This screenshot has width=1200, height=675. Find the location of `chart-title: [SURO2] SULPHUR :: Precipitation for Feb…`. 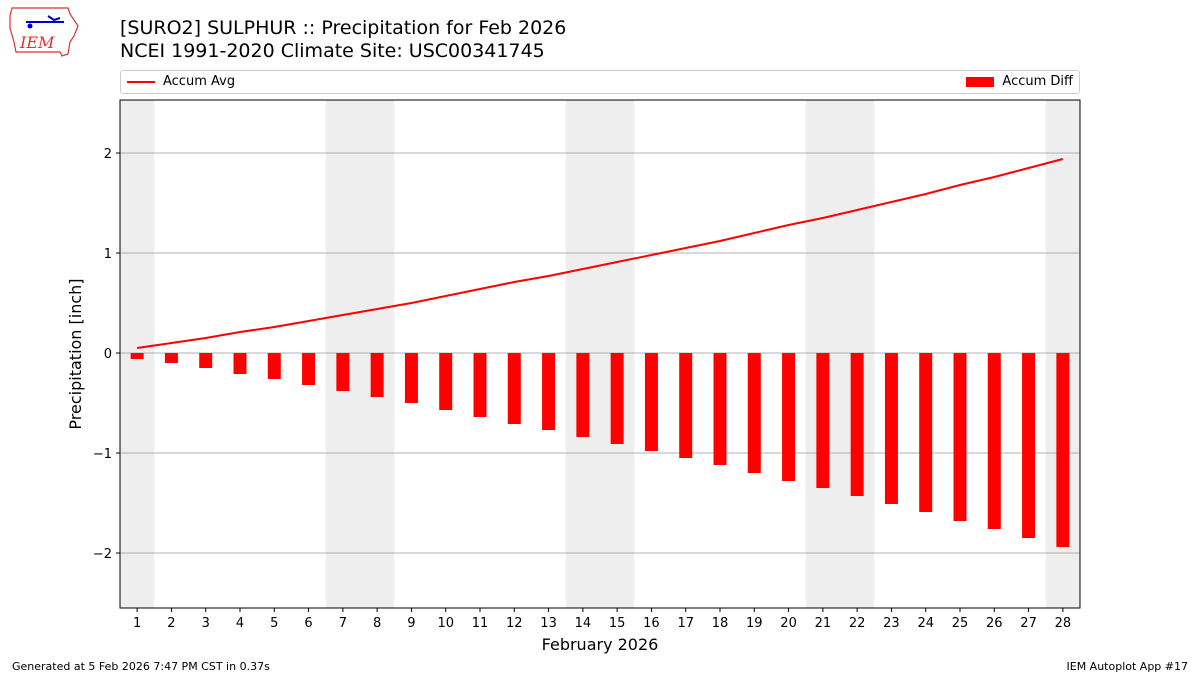

chart-title: [SURO2] SULPHUR :: Precipitation for Feb… is located at coordinates (343, 28).